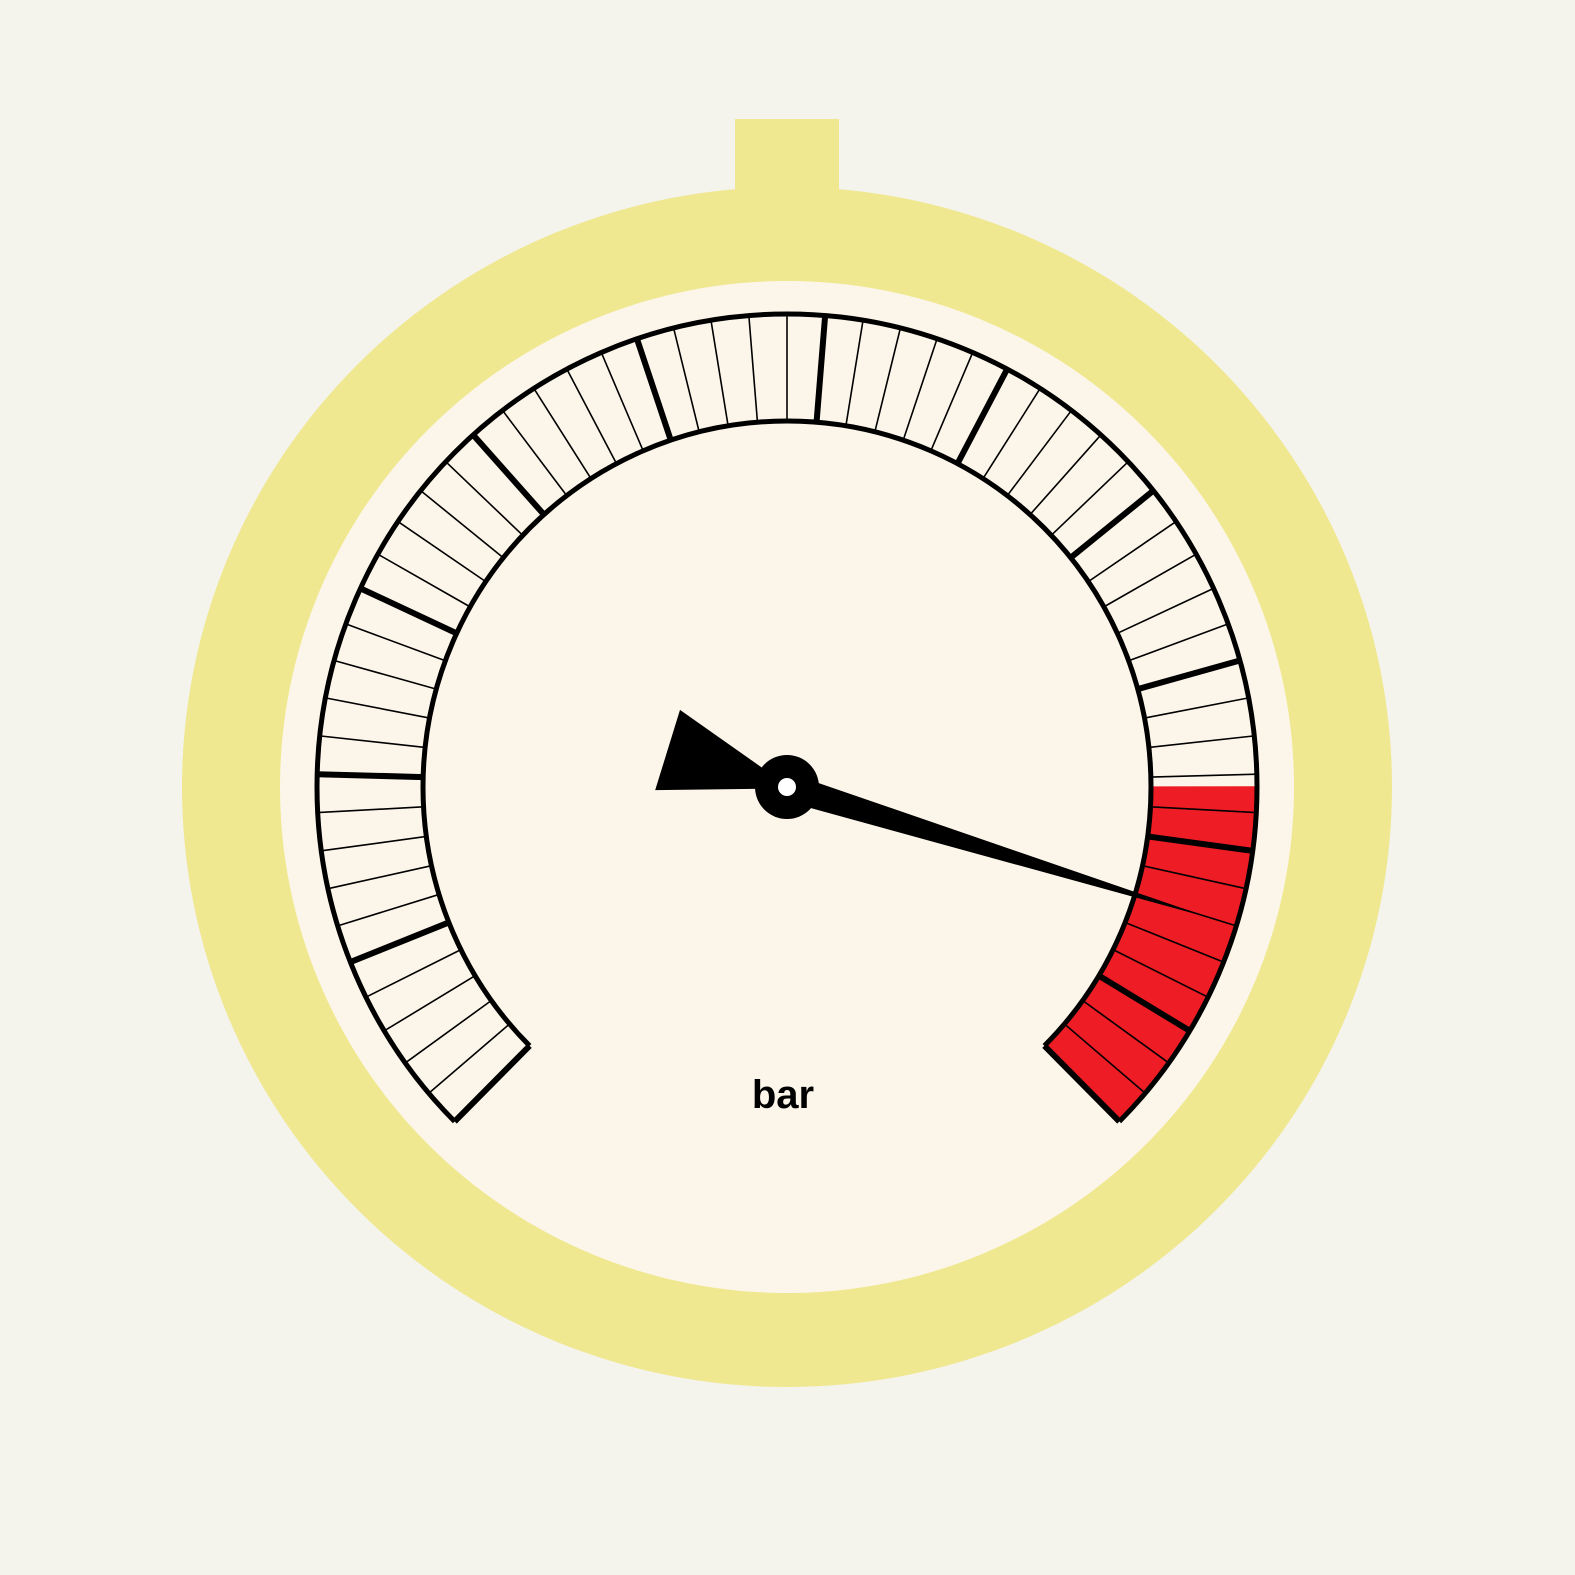  What do you see at coordinates (783, 1095) in the screenshot?
I see `unit-label: bar` at bounding box center [783, 1095].